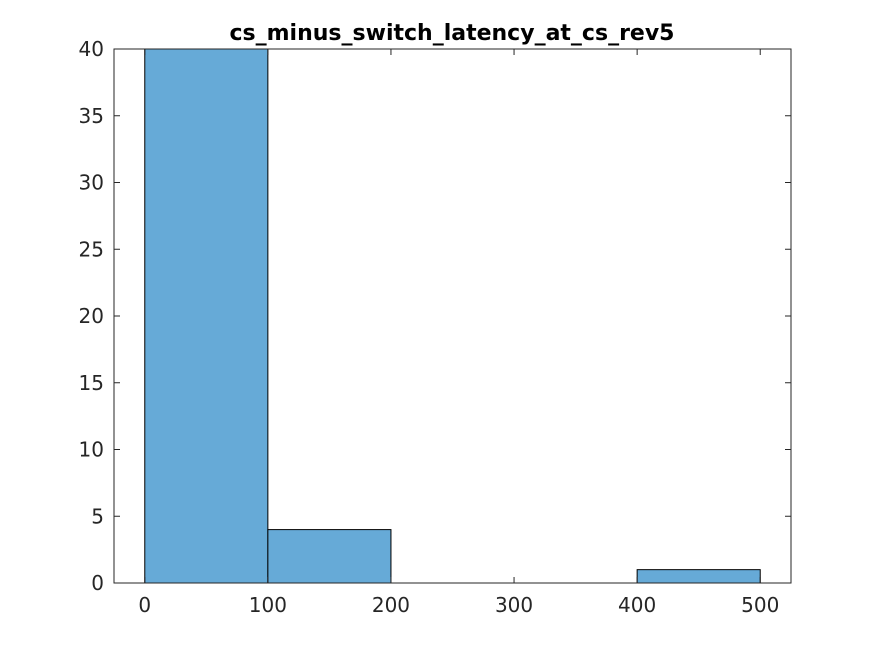  What do you see at coordinates (91, 49) in the screenshot?
I see `y-tick-label: 40` at bounding box center [91, 49].